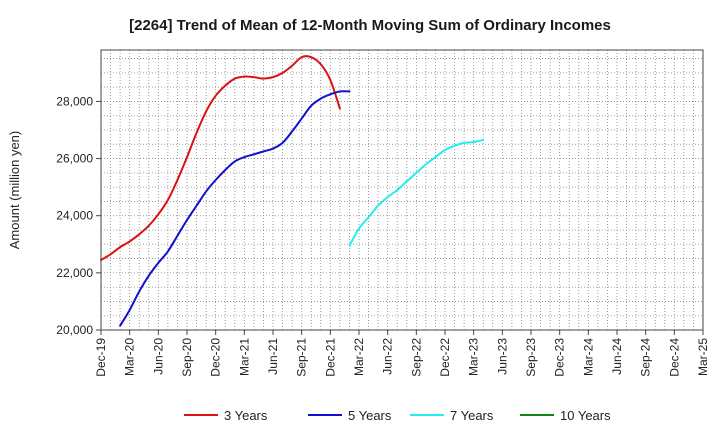 The image size is (720, 440). Describe the element at coordinates (370, 415) in the screenshot. I see `legend-label-5-years: 5 Years` at that location.